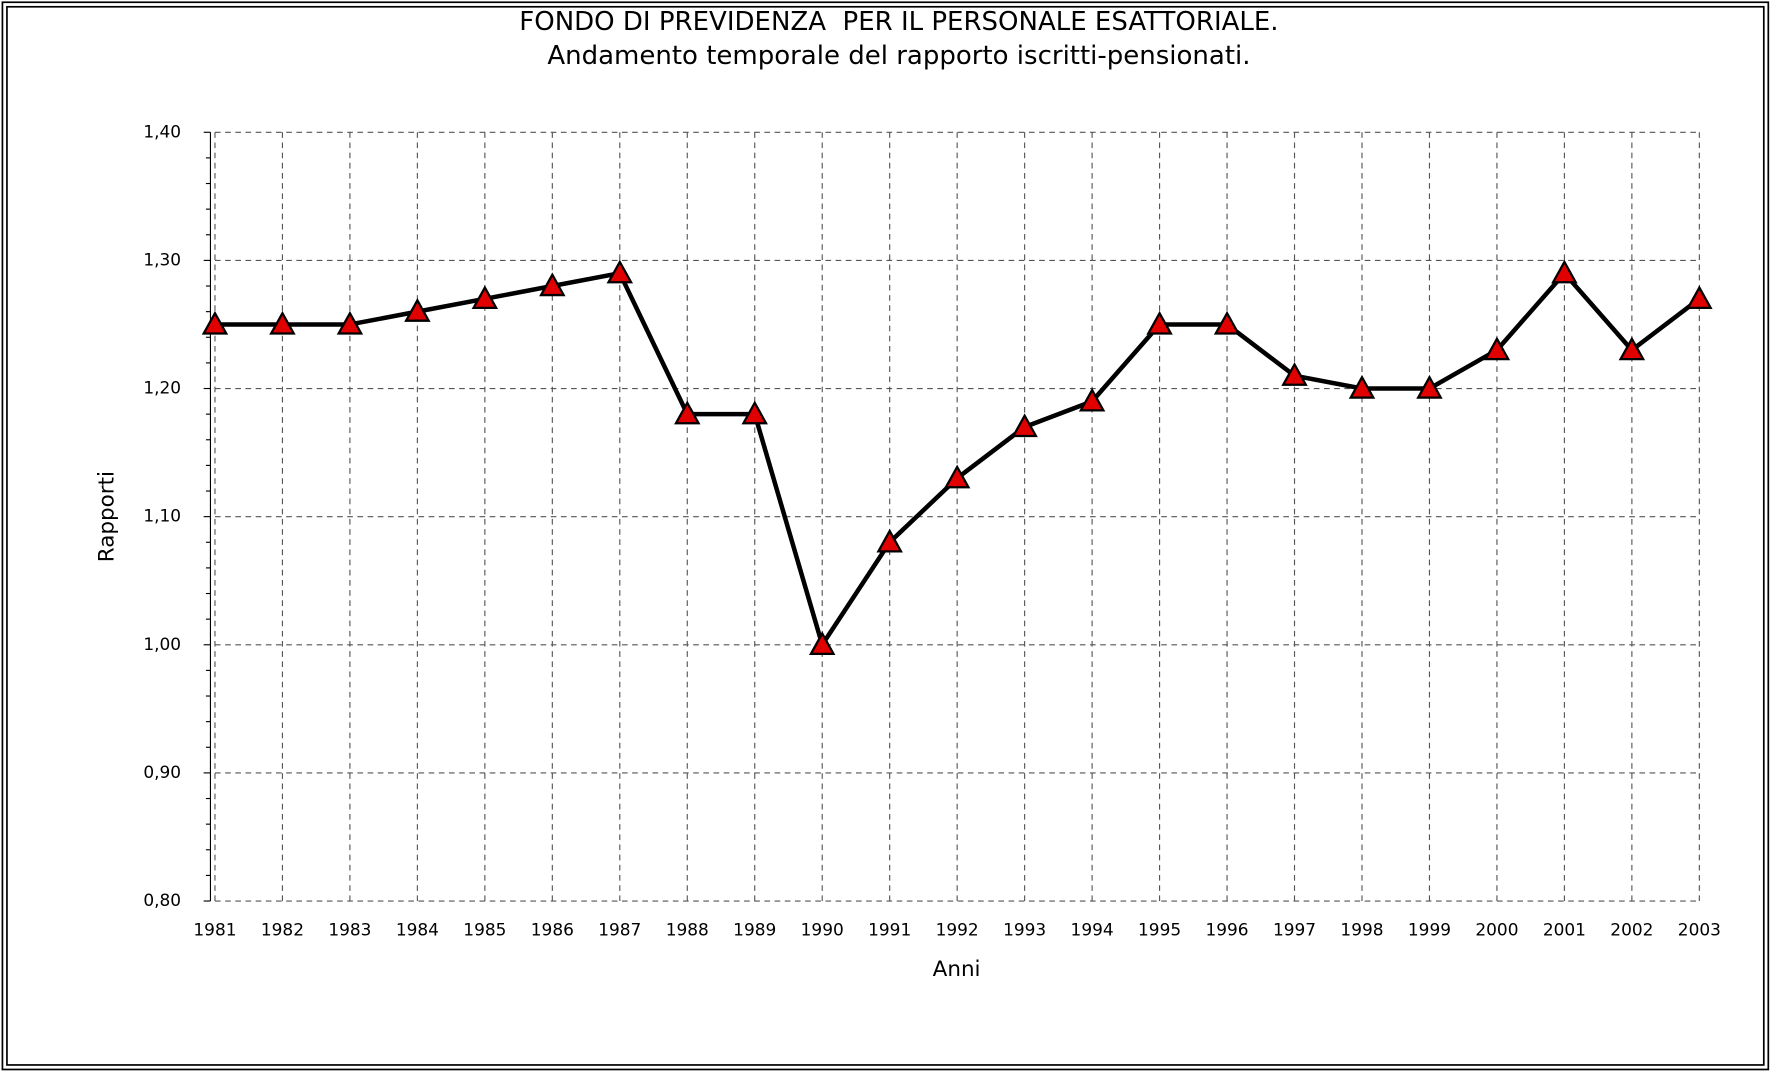 The width and height of the screenshot is (1773, 1074). I want to click on x-tick-label: 1996, so click(1226, 929).